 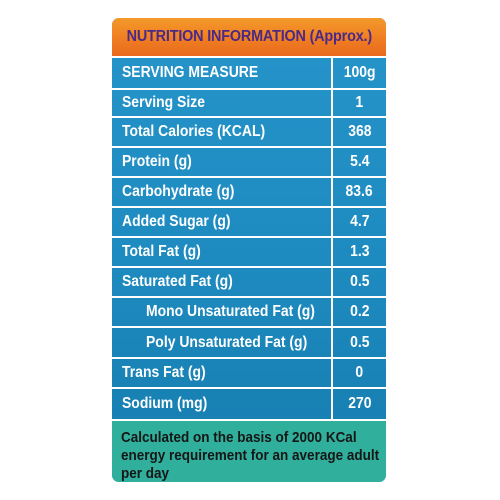 What do you see at coordinates (222, 373) in the screenshot?
I see `nutrient-name: Trans Fat (g)` at bounding box center [222, 373].